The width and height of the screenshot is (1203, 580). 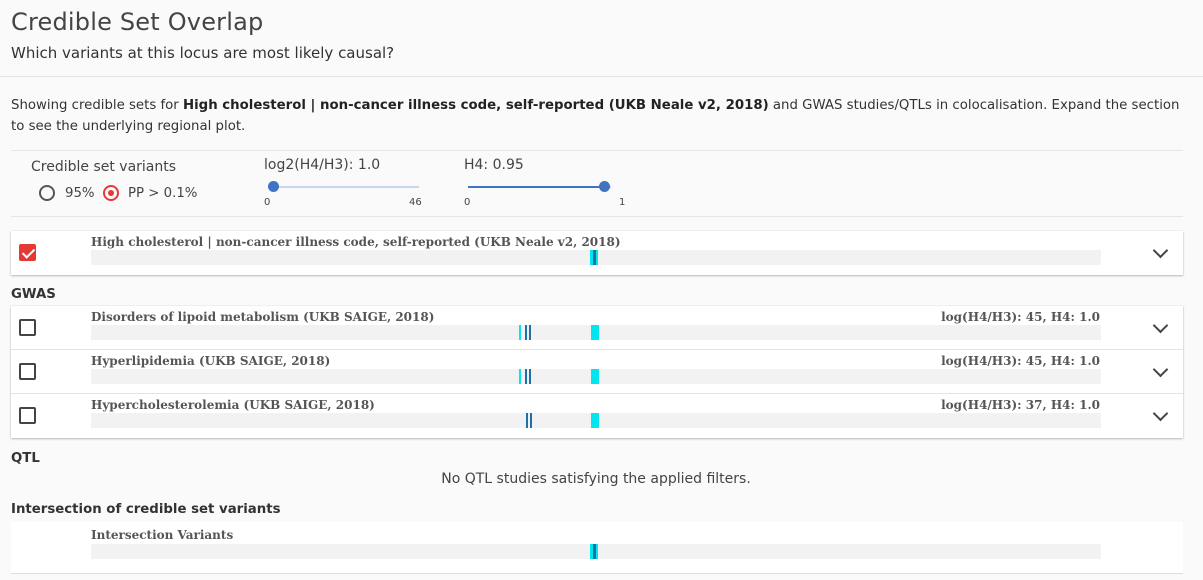 What do you see at coordinates (415, 202) in the screenshot?
I see `log2-max-tick: 46` at bounding box center [415, 202].